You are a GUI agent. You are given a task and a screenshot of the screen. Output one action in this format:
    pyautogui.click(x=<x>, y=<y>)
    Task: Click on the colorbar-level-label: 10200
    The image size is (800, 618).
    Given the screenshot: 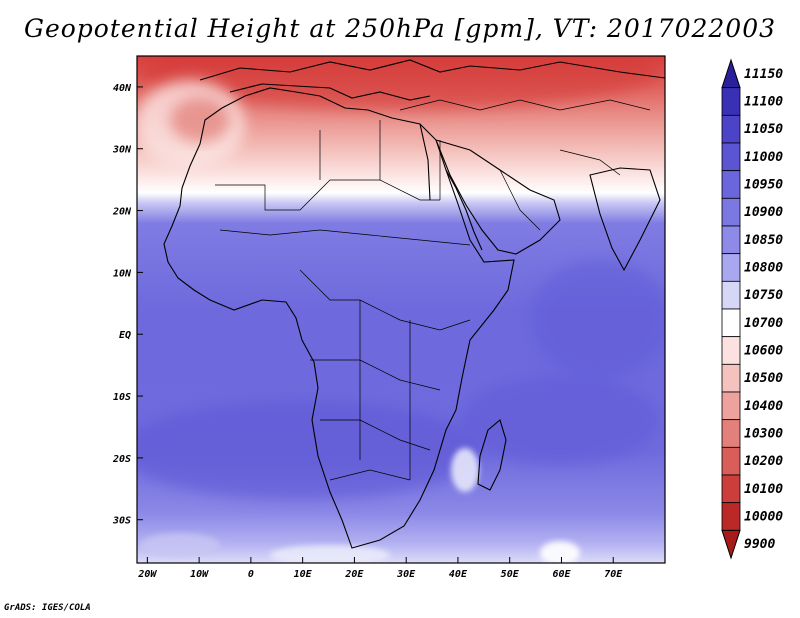 What is the action you would take?
    pyautogui.click(x=763, y=461)
    